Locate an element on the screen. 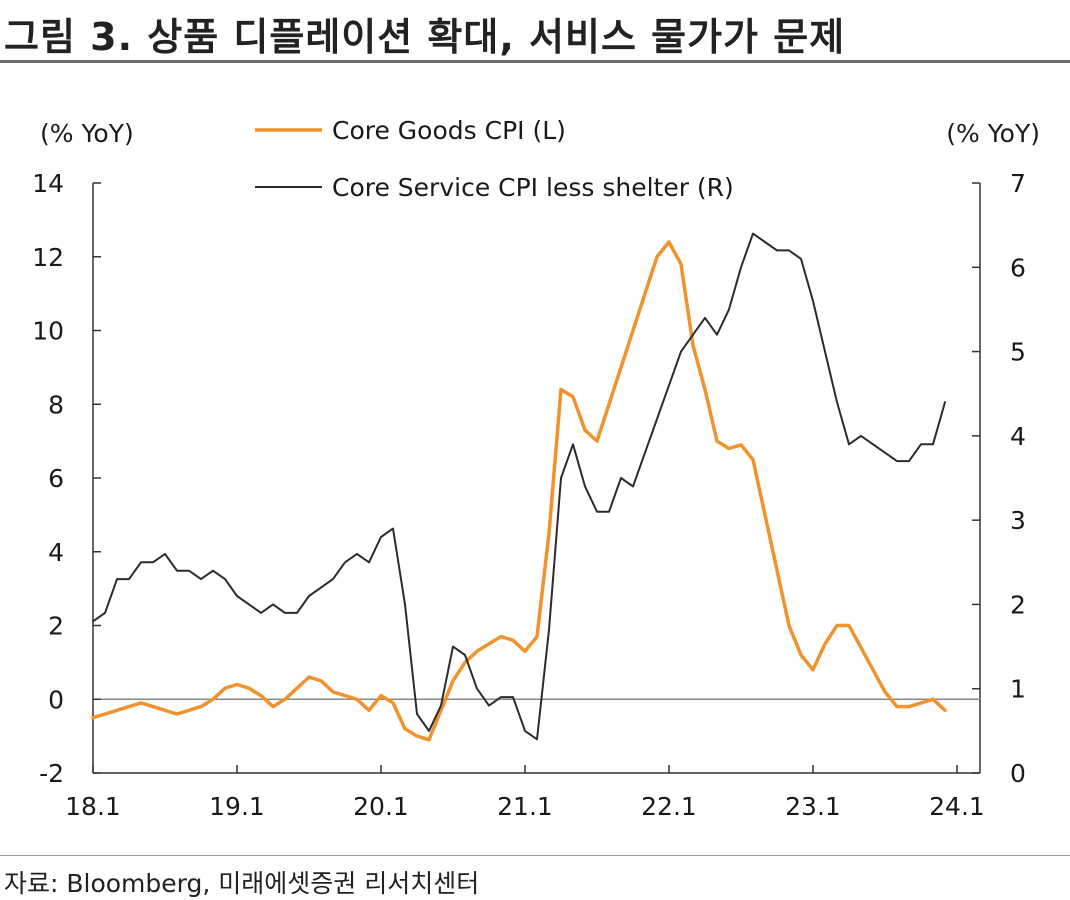  x-tick-label: 19.1 is located at coordinates (237, 806).